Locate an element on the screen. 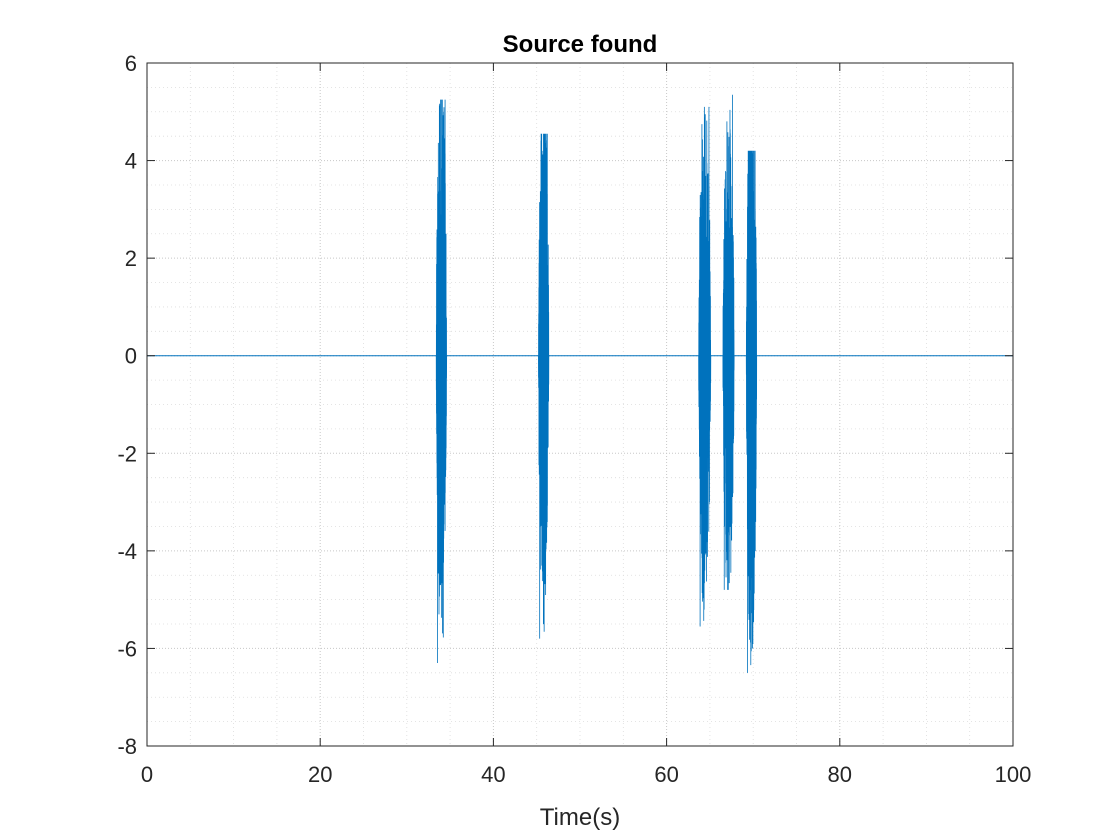  y-tick-labels: 6 4 2 0 -2 -4 -6 -8 is located at coordinates (127, 405).